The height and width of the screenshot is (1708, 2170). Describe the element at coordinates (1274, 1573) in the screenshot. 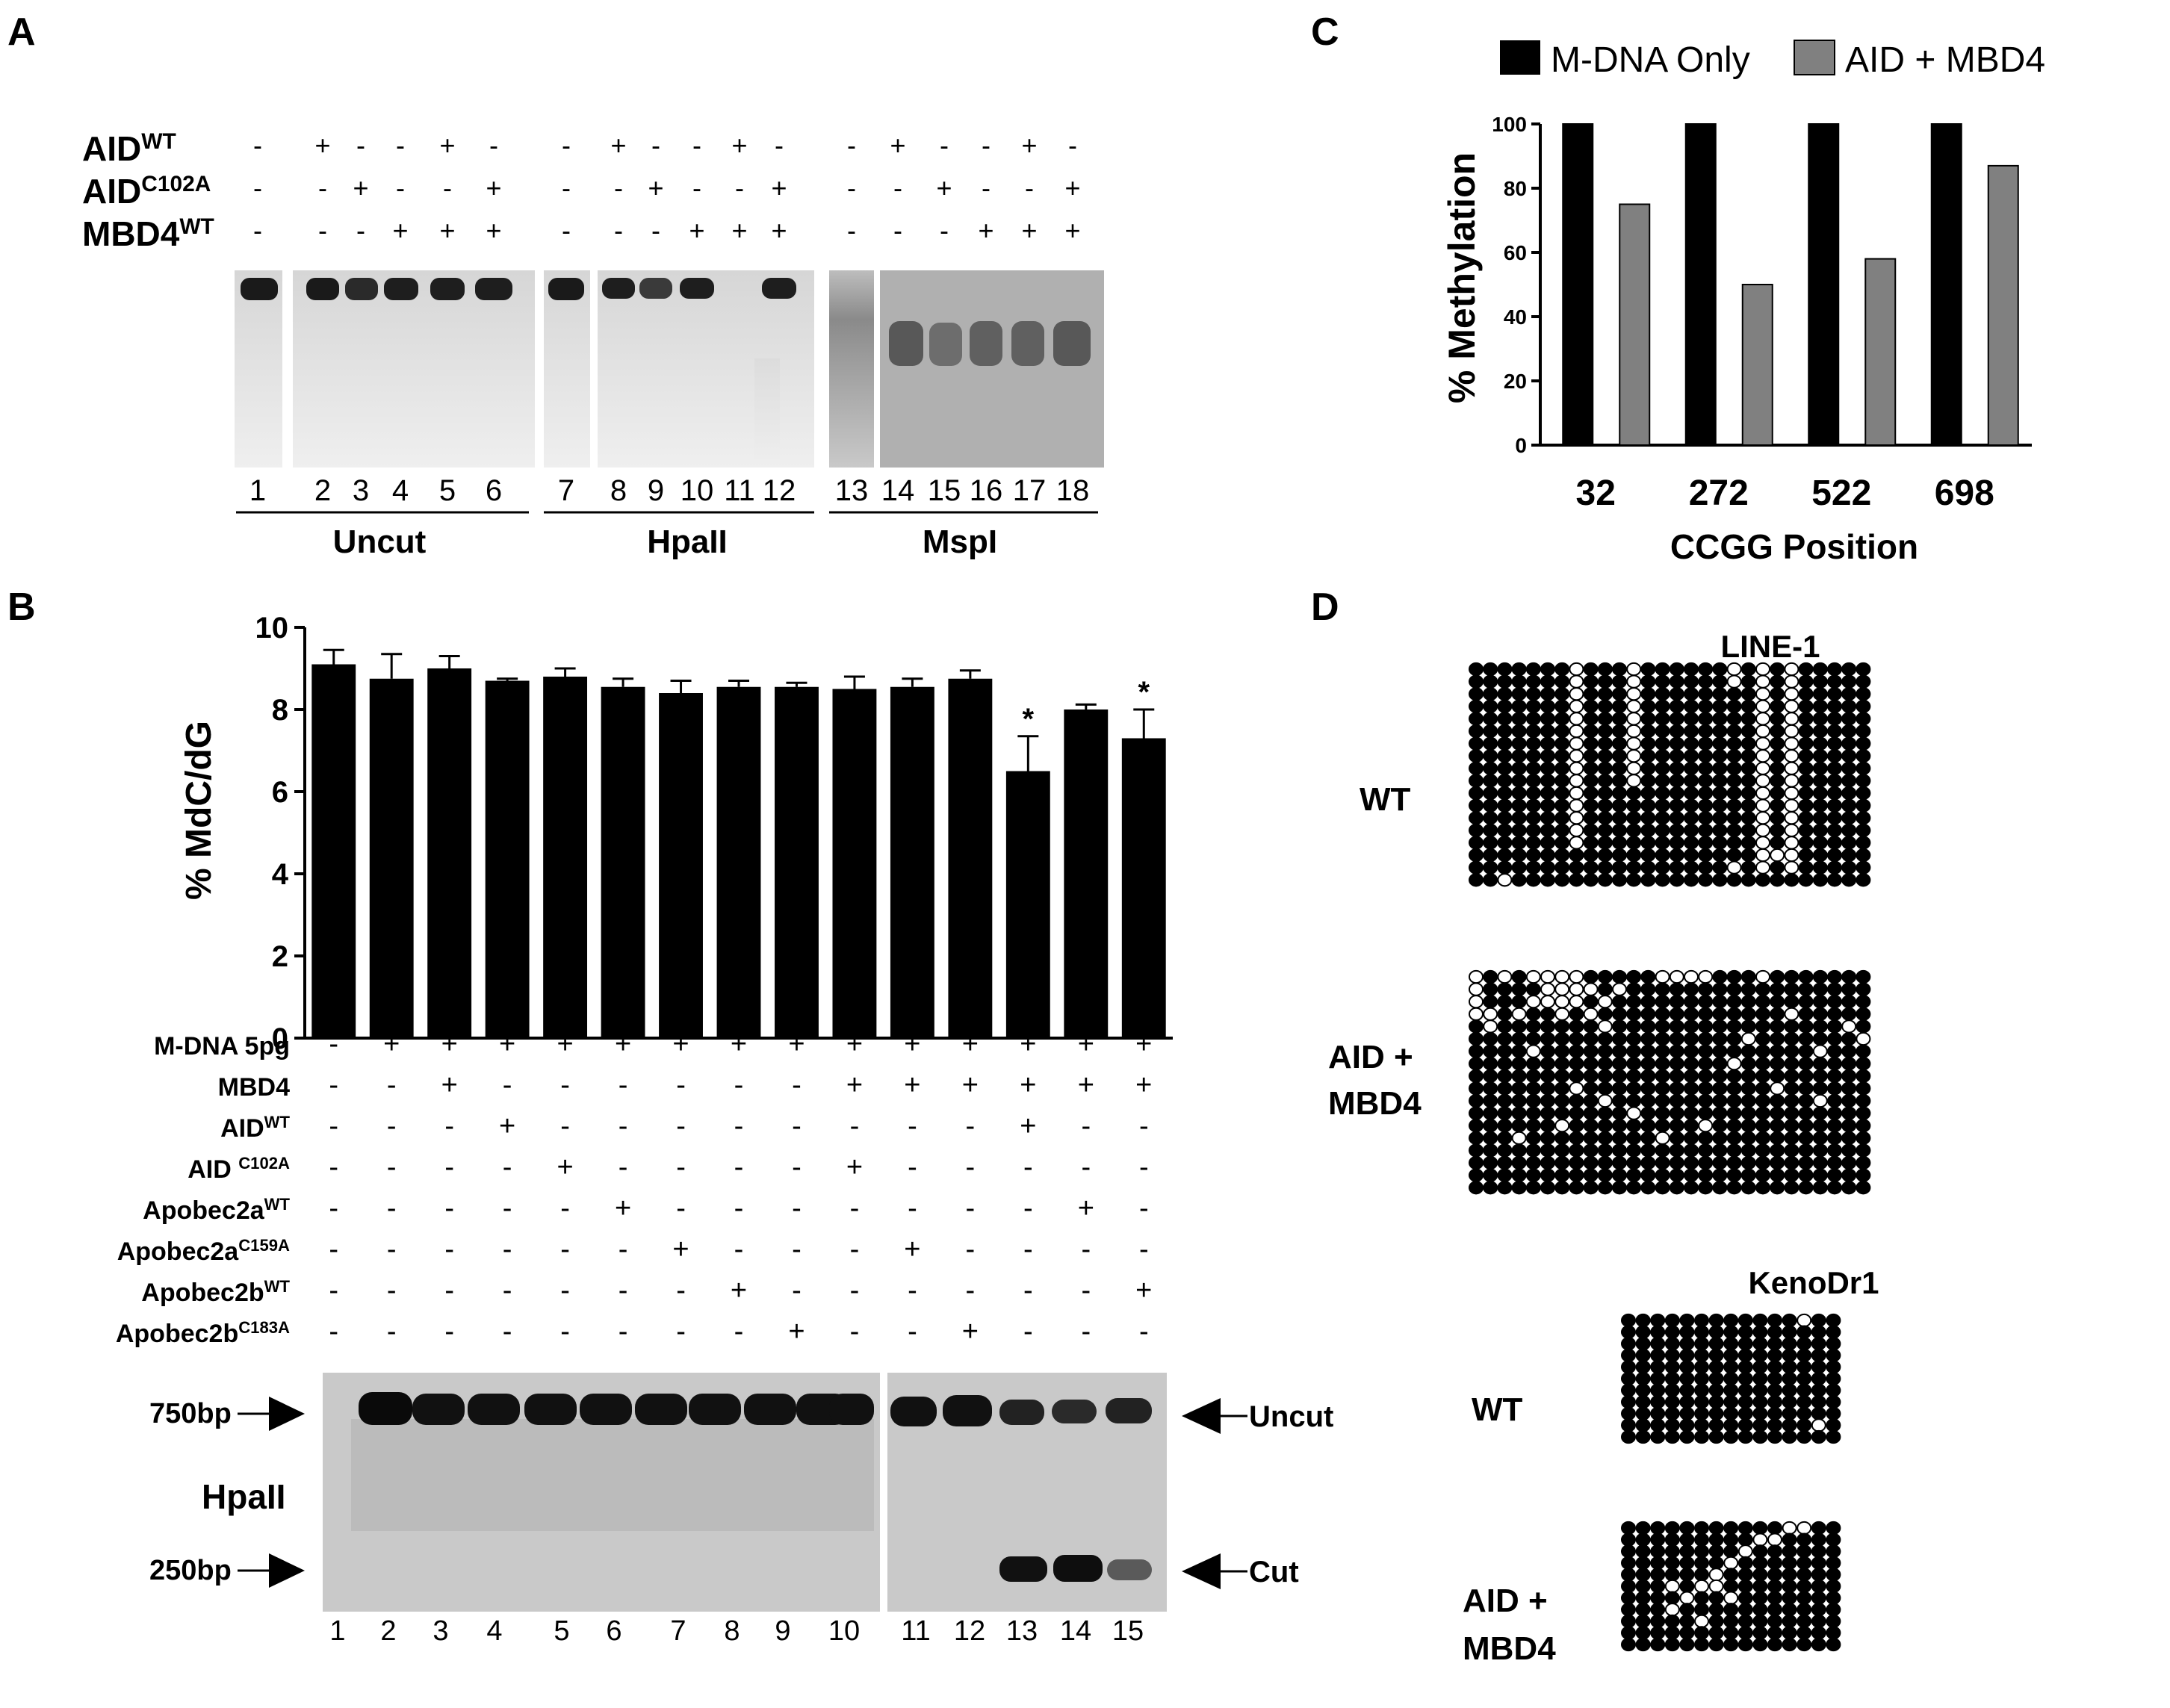

I see `cut-label: Cut` at that location.